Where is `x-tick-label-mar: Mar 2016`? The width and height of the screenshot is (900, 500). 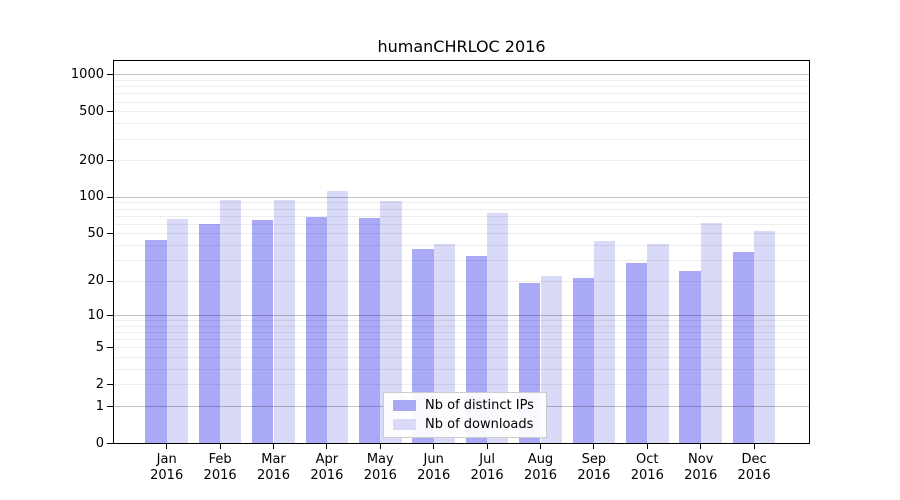 x-tick-label-mar: Mar 2016 is located at coordinates (273, 467).